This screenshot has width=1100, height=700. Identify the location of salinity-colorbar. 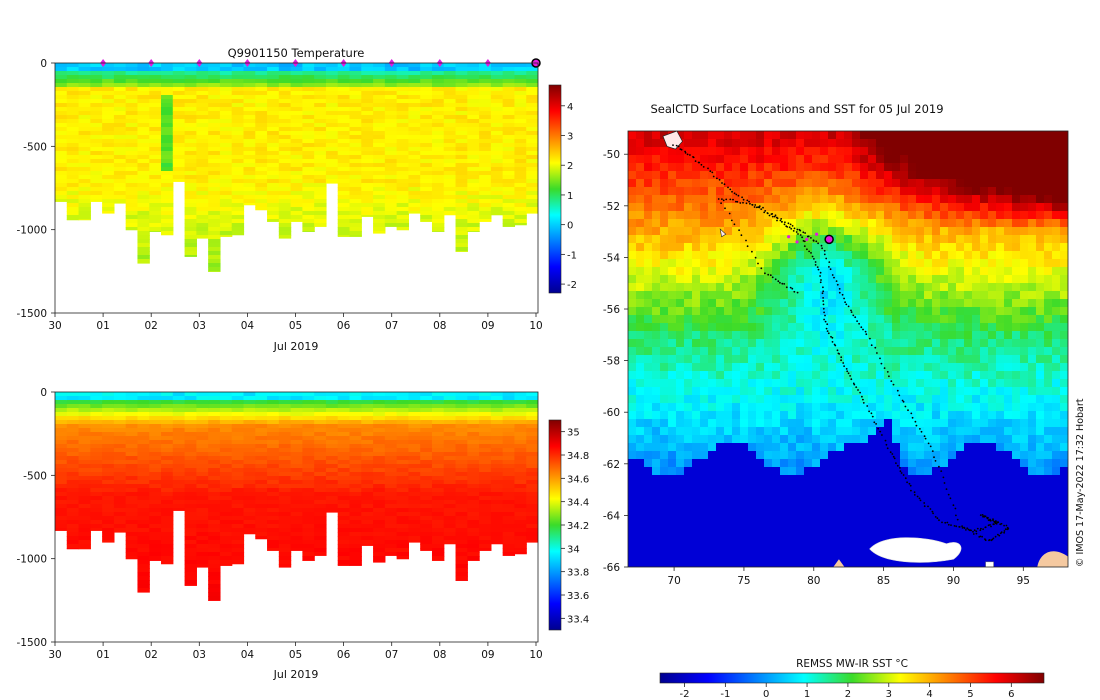
(555, 525).